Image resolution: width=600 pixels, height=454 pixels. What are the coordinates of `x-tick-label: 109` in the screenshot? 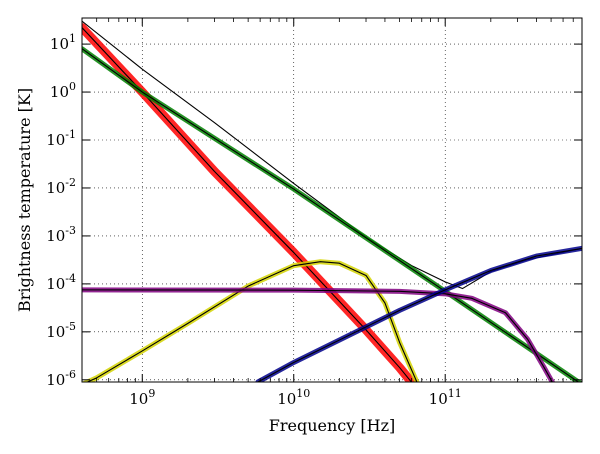 It's located at (142, 397).